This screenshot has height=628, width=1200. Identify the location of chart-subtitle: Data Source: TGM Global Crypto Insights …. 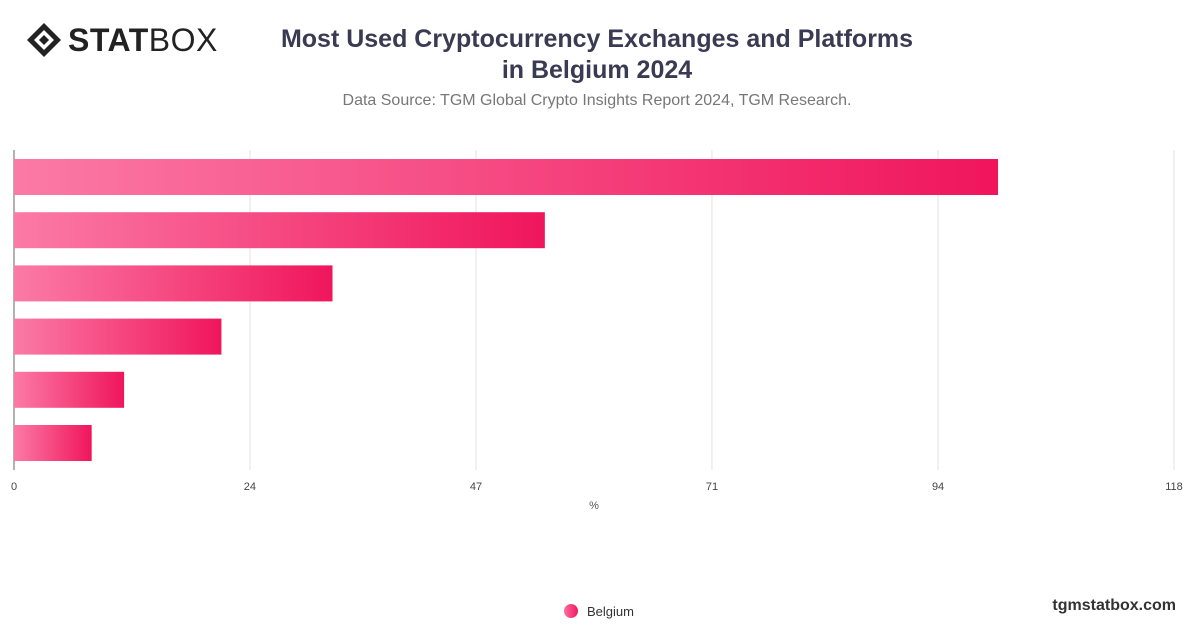
(597, 100).